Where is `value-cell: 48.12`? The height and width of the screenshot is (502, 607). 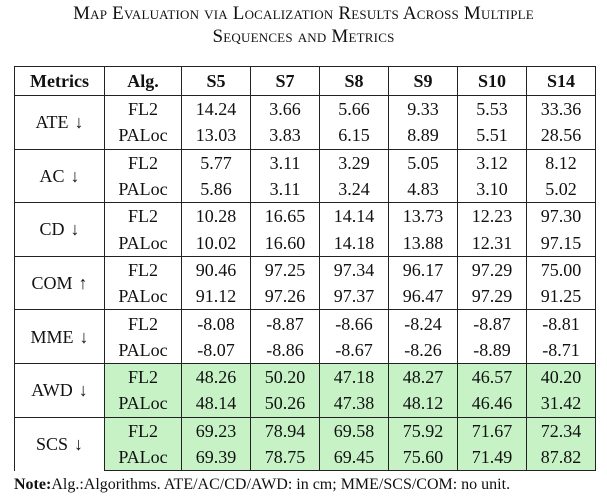 value-cell: 48.12 is located at coordinates (423, 404).